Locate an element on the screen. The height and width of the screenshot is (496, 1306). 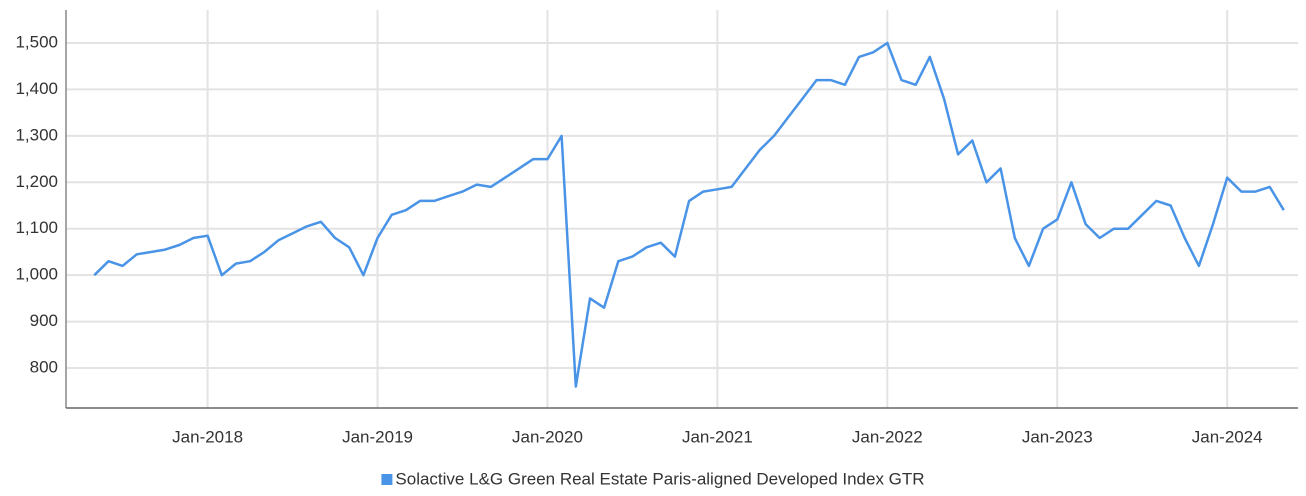
y-tick-label: 900 is located at coordinates (44, 320).